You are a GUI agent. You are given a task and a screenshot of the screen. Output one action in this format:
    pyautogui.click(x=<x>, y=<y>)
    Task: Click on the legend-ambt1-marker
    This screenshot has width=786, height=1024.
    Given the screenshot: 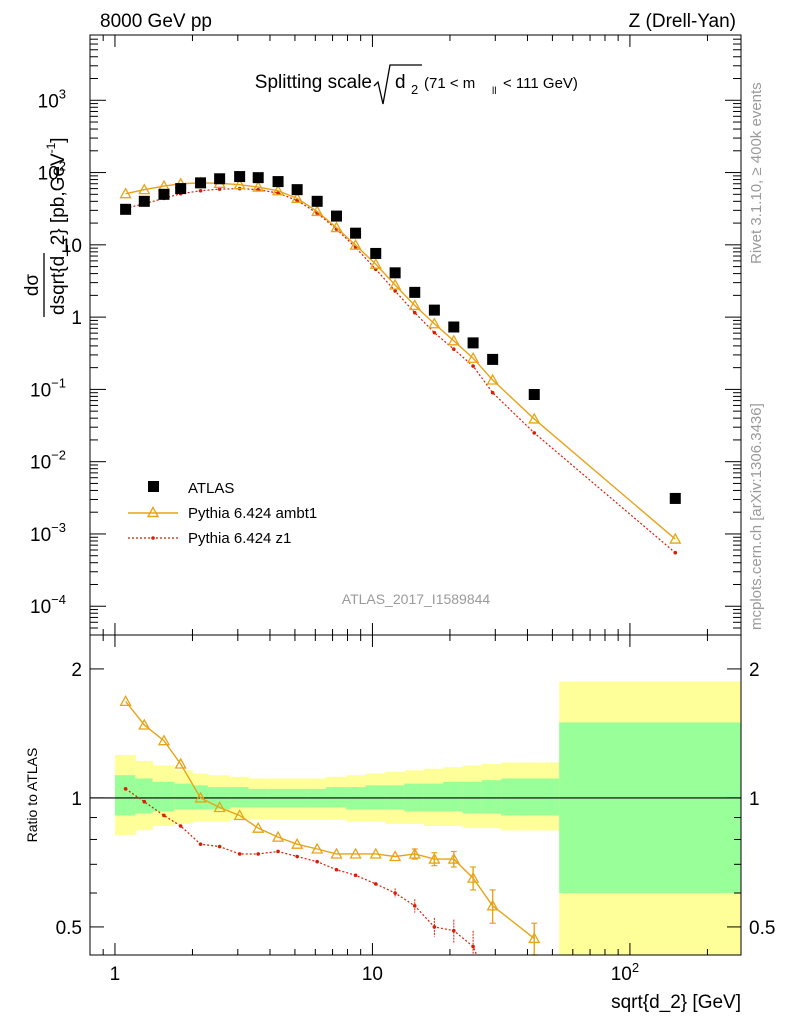 What is the action you would take?
    pyautogui.click(x=153, y=512)
    